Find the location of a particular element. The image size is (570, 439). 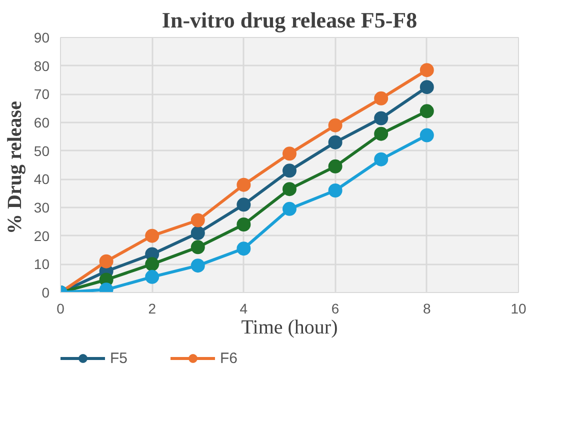

legend-label: F5 is located at coordinates (119, 358).